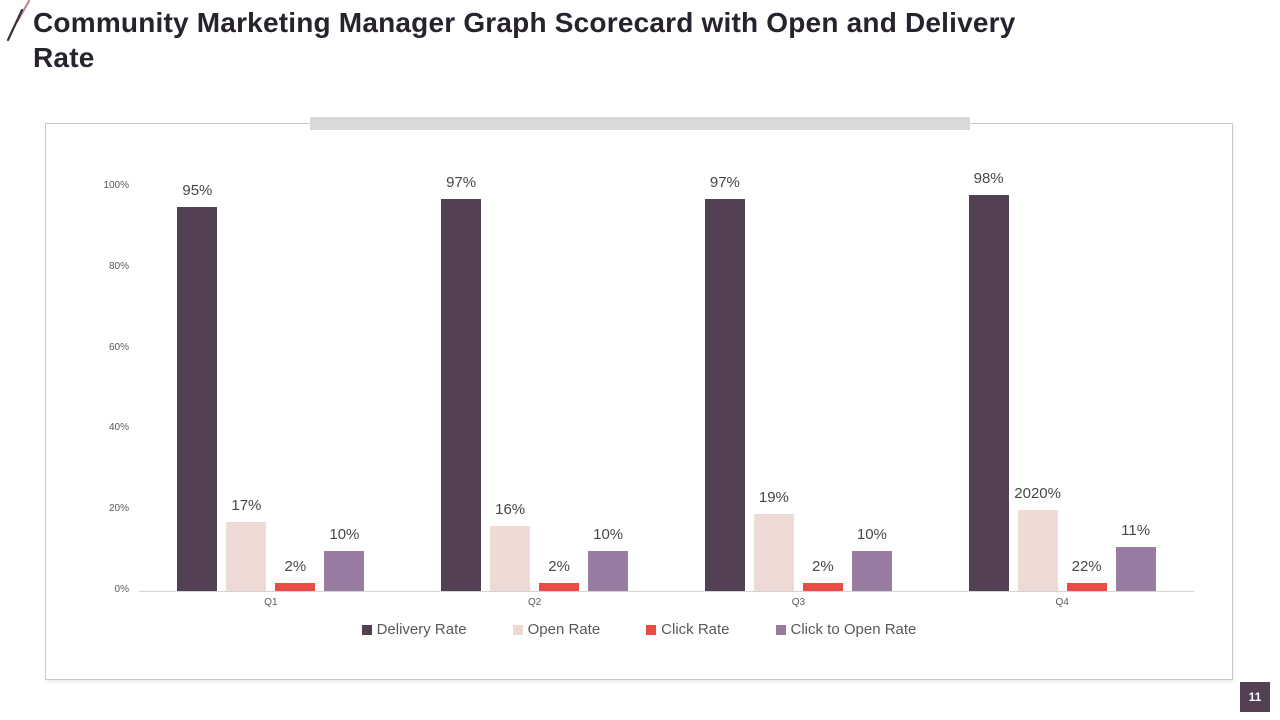 This screenshot has width=1280, height=720. Describe the element at coordinates (118, 347) in the screenshot. I see `y-axis-tick-label: 60%` at that location.